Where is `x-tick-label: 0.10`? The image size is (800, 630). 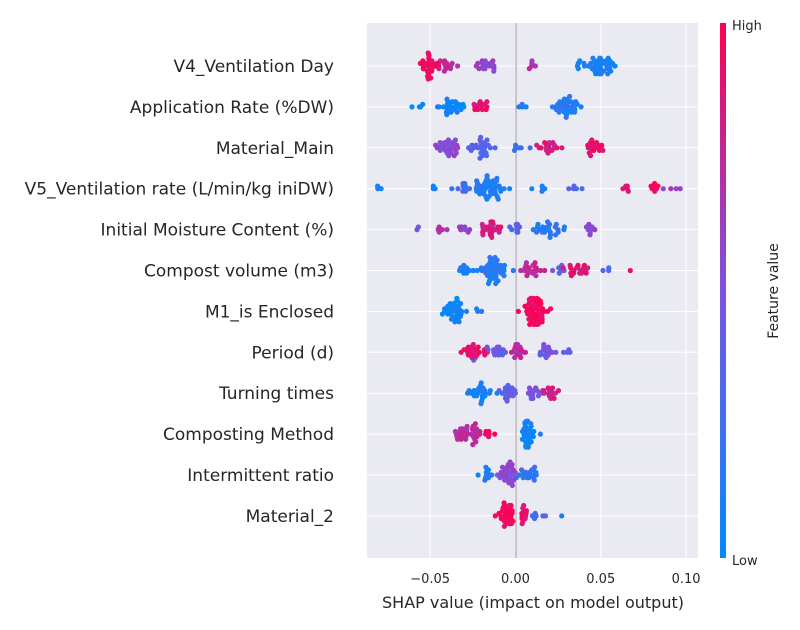 x-tick-label: 0.10 is located at coordinates (686, 579).